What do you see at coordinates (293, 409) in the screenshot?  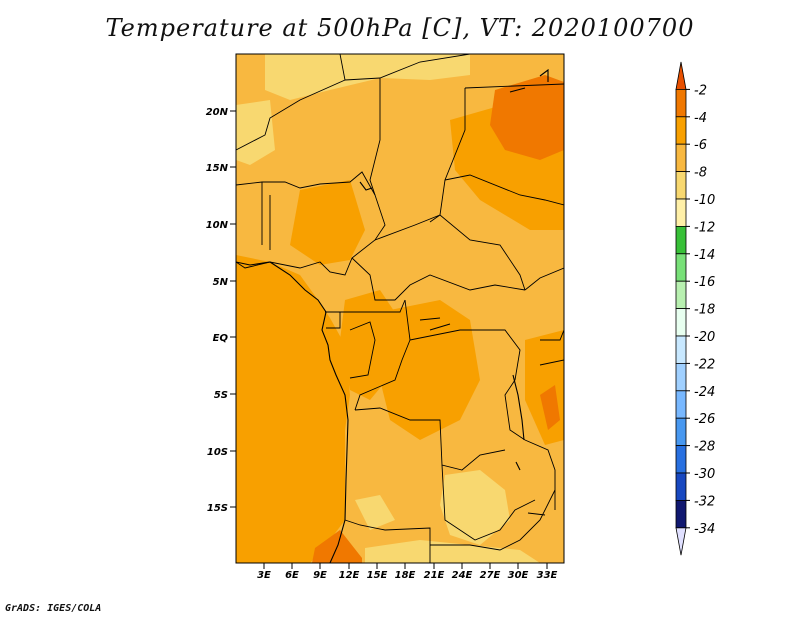 I see `warm-region-west` at bounding box center [293, 409].